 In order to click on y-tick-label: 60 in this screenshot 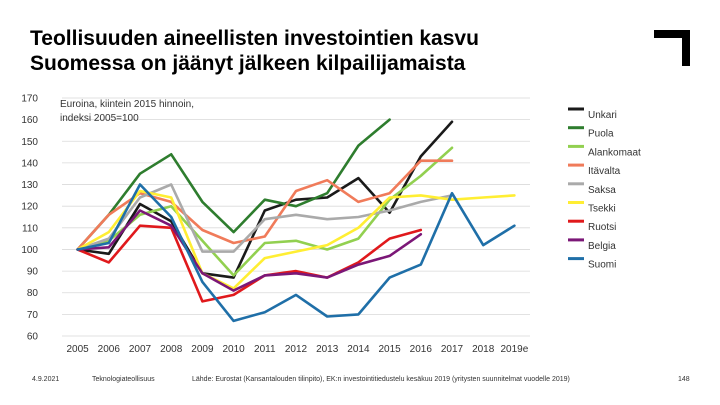, I will do `click(33, 337)`.